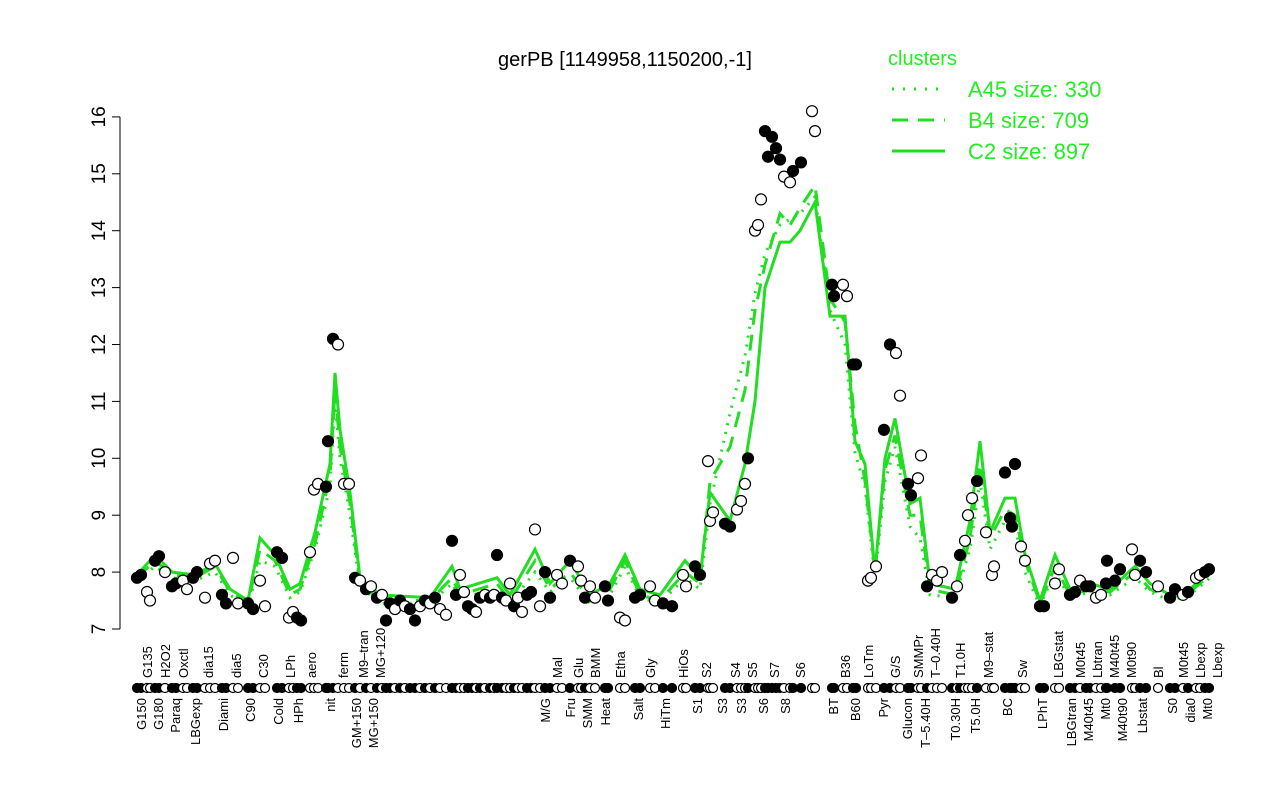 Image resolution: width=1280 pixels, height=800 pixels. What do you see at coordinates (922, 59) in the screenshot?
I see `legend-title: clusters` at bounding box center [922, 59].